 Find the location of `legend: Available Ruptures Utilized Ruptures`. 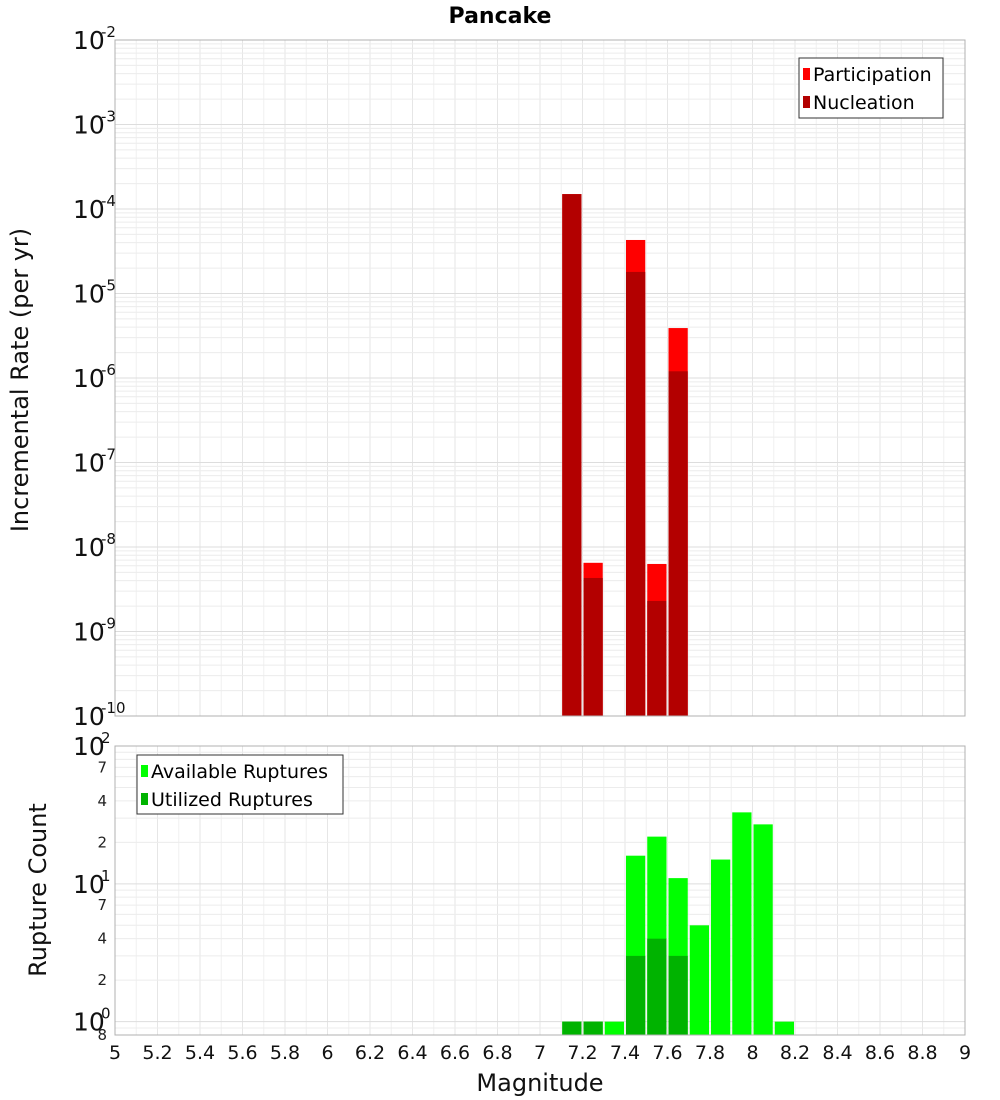

legend: Available Ruptures Utilized Ruptures is located at coordinates (240, 784).